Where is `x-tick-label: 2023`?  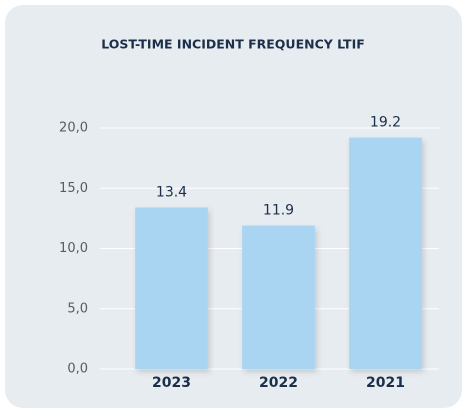 x-tick-label: 2023 is located at coordinates (171, 383).